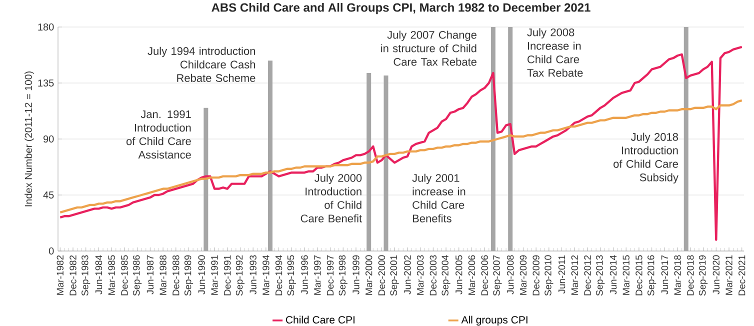  I want to click on x-tick-label: Sep-1989, so click(189, 275).